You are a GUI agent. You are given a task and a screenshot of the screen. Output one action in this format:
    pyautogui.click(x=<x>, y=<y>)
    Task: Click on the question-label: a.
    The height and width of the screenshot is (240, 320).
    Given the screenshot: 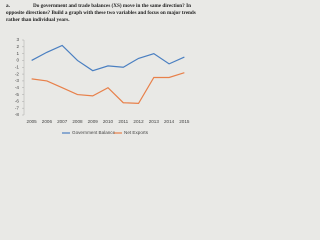 What is the action you would take?
    pyautogui.click(x=8, y=6)
    